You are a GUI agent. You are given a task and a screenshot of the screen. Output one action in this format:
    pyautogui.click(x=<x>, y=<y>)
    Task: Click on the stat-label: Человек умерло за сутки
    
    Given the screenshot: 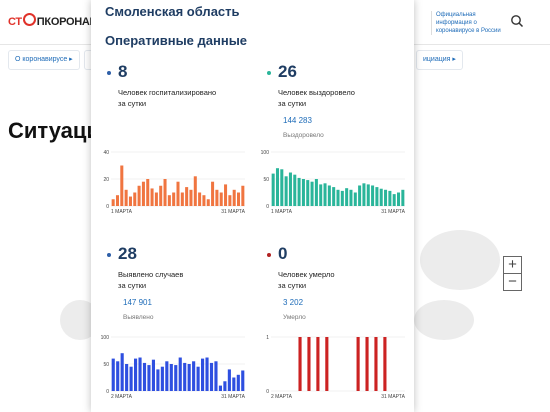 What is the action you would take?
    pyautogui.click(x=306, y=280)
    